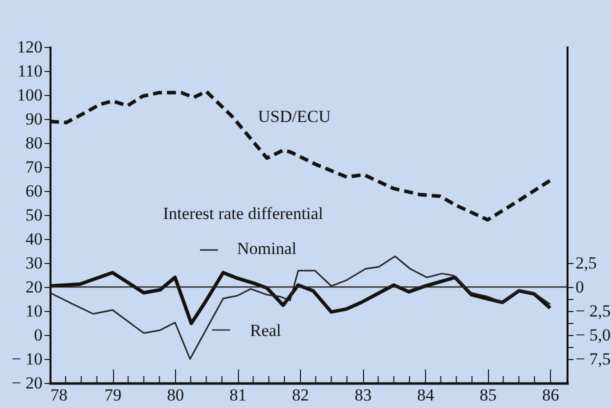 This screenshot has height=408, width=611. What do you see at coordinates (175, 395) in the screenshot?
I see `x-tick-label: 80` at bounding box center [175, 395].